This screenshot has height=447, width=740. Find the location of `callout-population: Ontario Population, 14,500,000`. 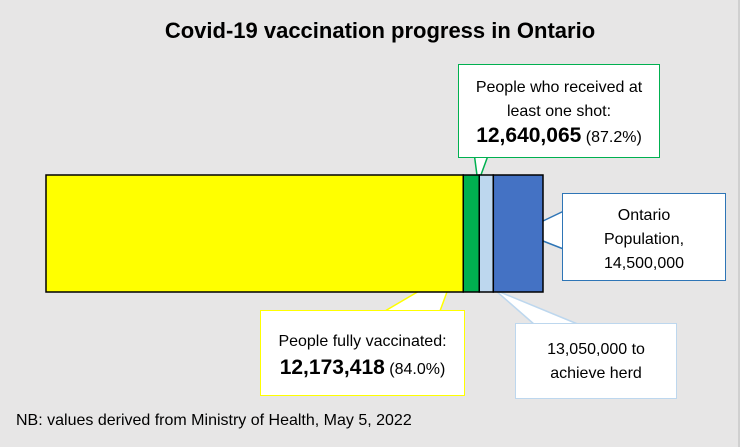

callout-population: Ontario Population, 14,500,000 is located at coordinates (644, 237).